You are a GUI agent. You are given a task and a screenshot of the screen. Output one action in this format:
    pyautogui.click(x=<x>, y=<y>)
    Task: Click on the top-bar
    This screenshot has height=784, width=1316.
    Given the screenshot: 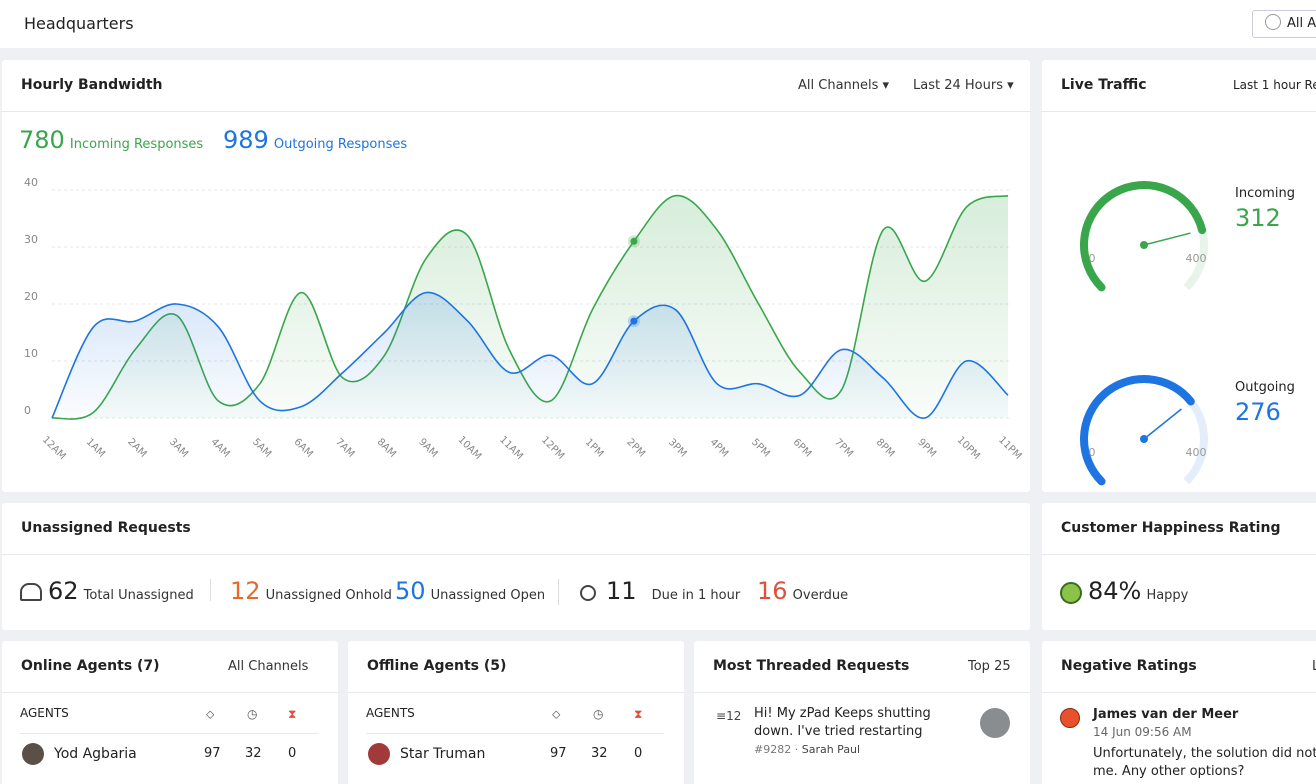 What is the action you would take?
    pyautogui.click(x=658, y=24)
    